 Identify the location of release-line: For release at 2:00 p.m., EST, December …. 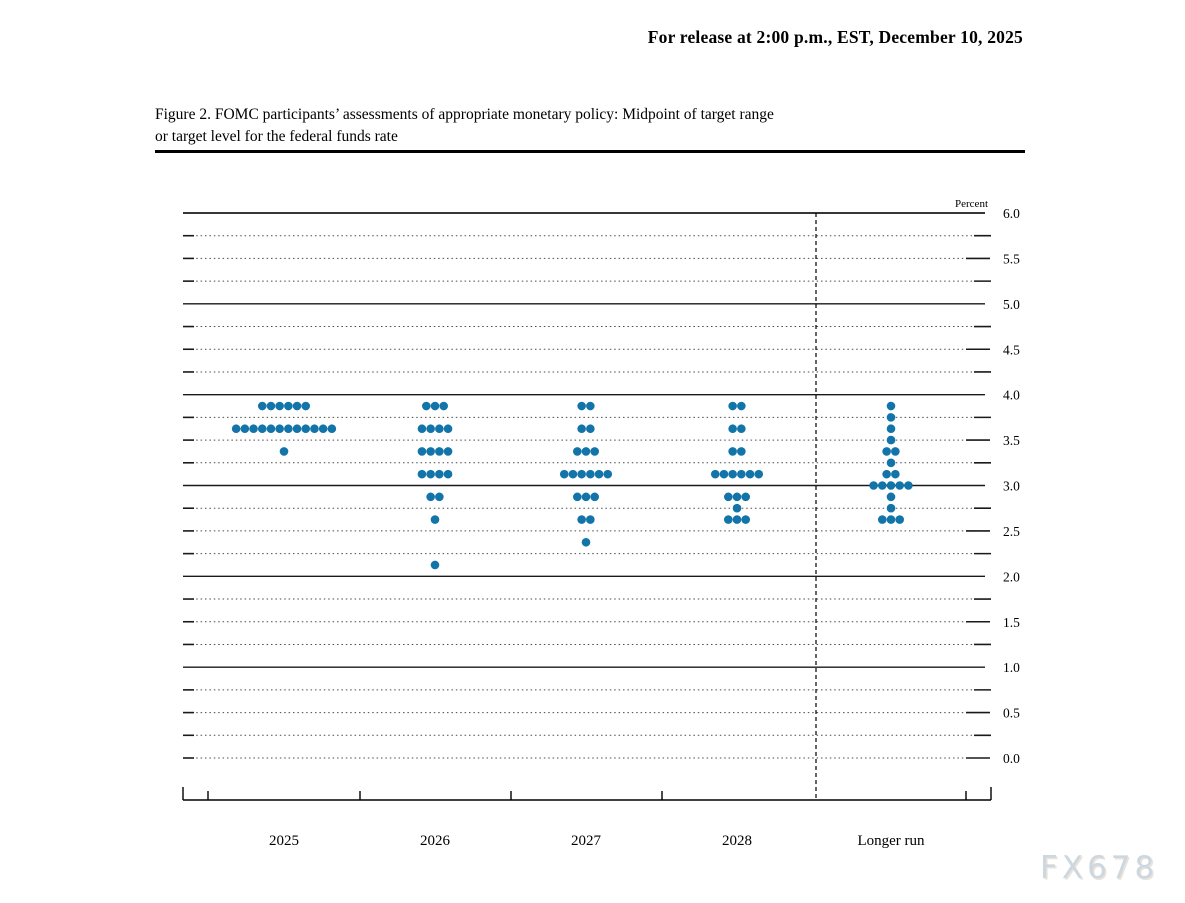
(835, 37).